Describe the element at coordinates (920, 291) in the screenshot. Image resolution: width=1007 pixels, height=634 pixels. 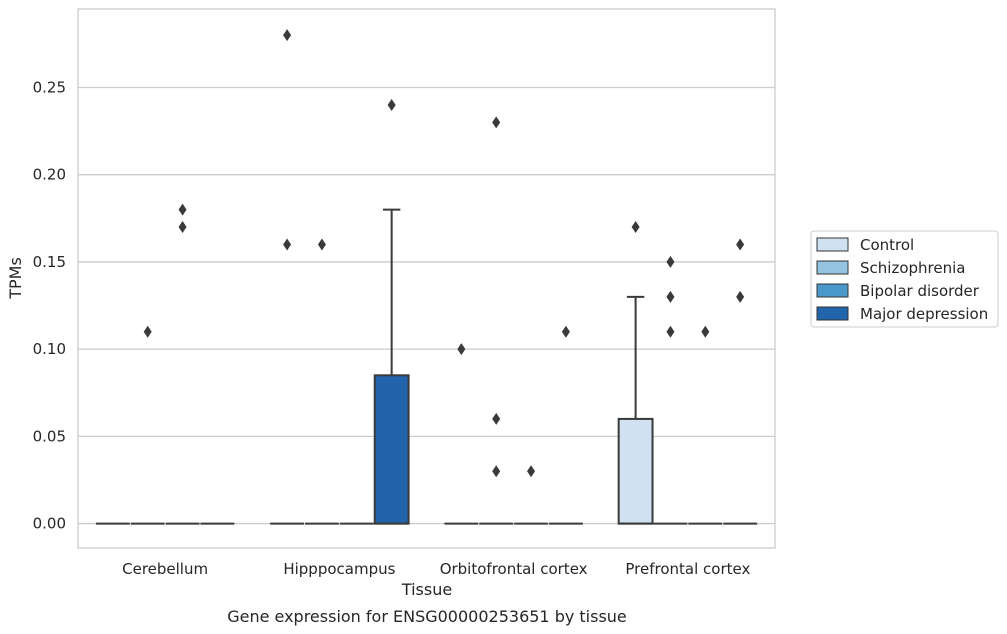
I see `legend-label: Bipolar disorder` at that location.